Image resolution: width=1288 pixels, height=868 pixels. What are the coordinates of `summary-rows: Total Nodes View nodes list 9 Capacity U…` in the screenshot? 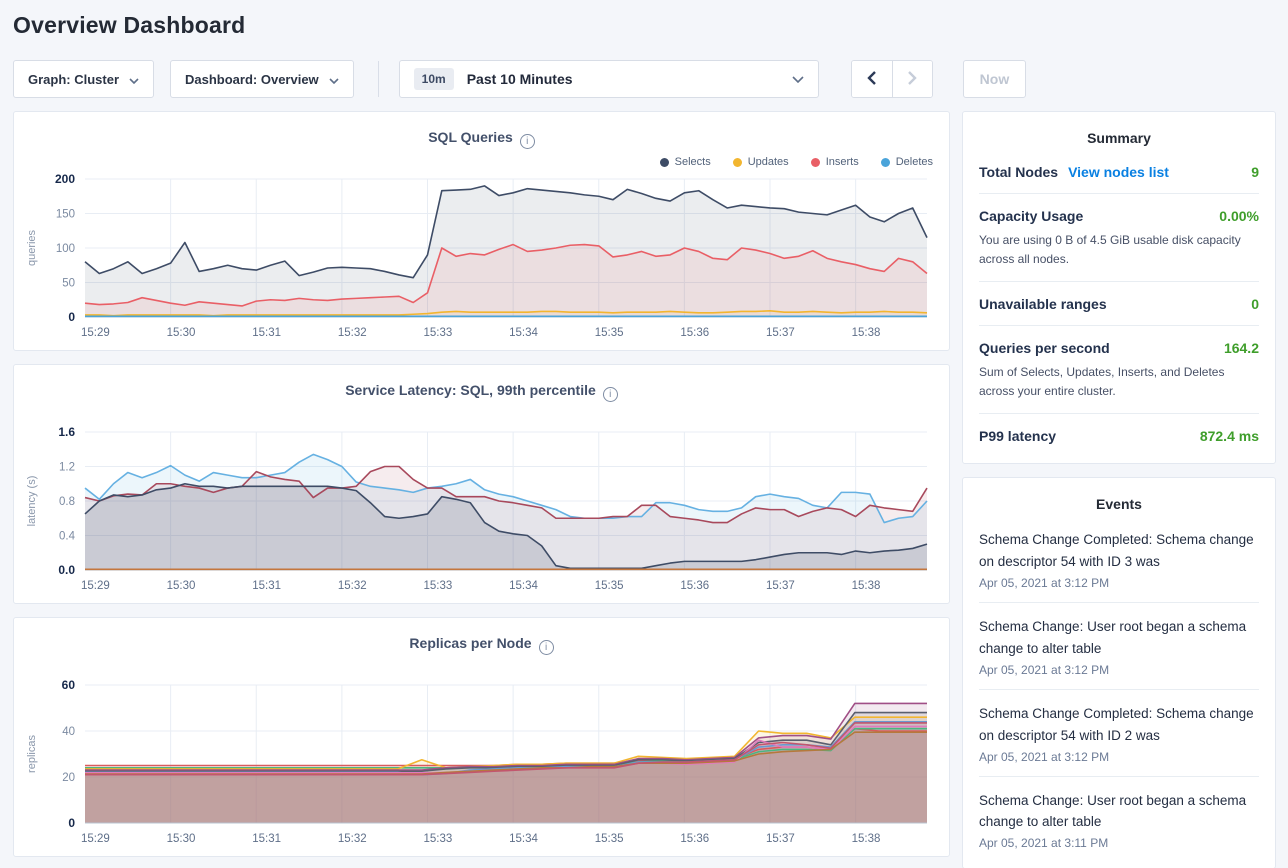 It's located at (1119, 303).